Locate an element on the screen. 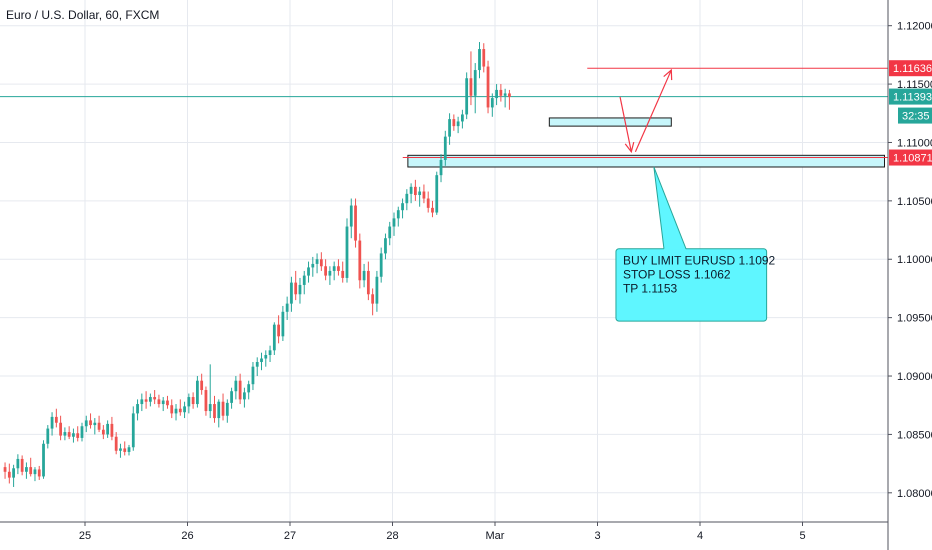  callout-line: BUY LIMIT EURUSD 1.1092 is located at coordinates (699, 261).